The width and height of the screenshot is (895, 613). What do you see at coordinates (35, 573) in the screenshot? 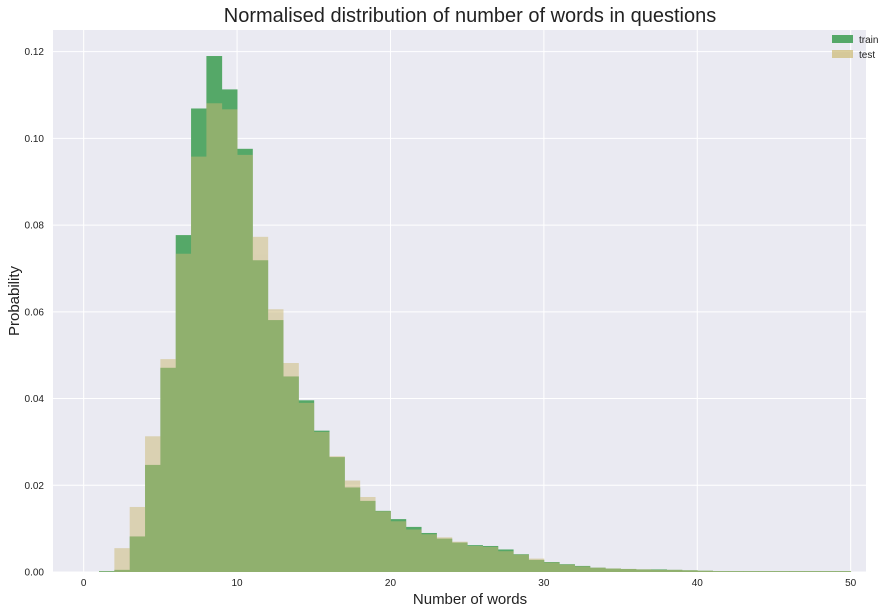
I see `y-tick-label: 0.00` at bounding box center [35, 573].